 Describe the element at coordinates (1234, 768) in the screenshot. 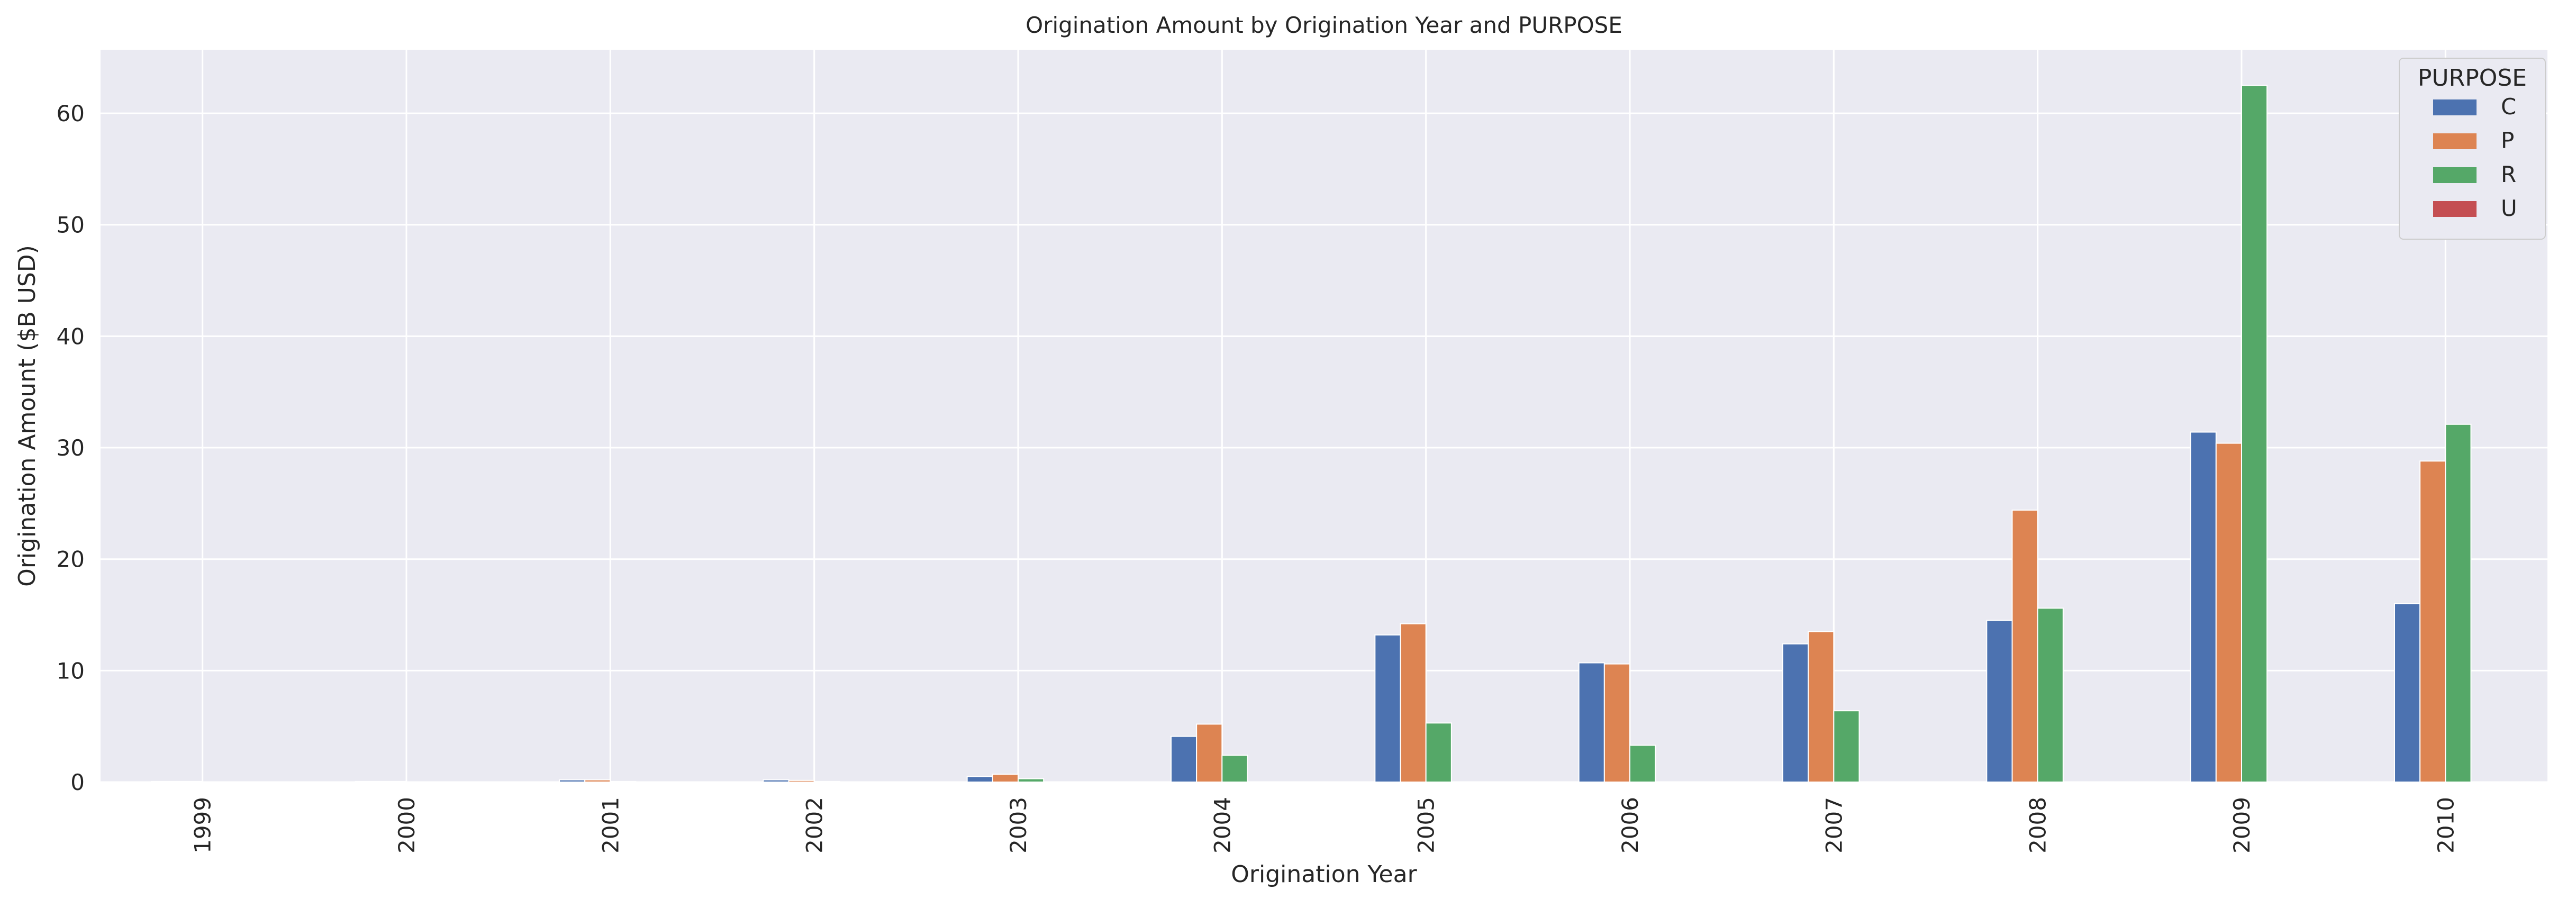

I see `bar-R-2004` at that location.